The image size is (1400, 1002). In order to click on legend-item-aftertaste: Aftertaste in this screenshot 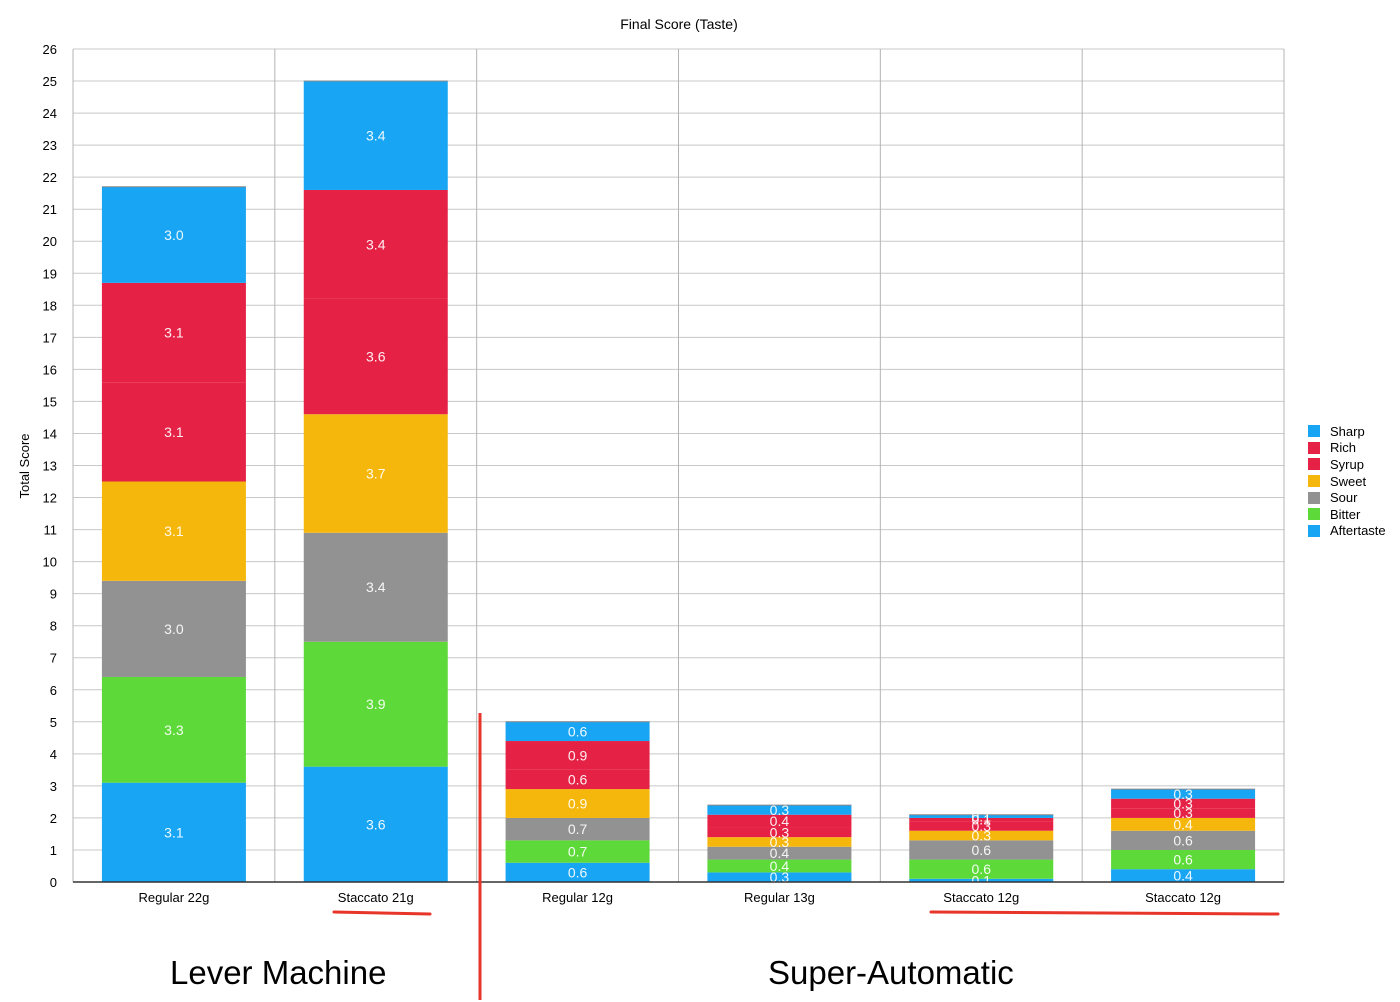, I will do `click(1347, 531)`.